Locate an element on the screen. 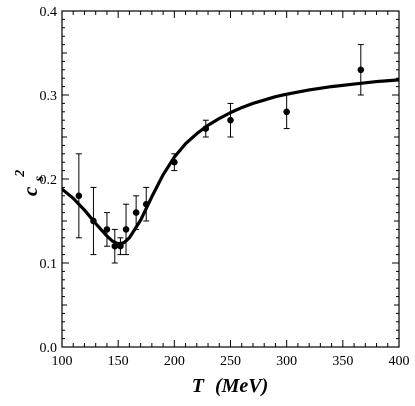  x-tick-label: 300 is located at coordinates (286, 361).